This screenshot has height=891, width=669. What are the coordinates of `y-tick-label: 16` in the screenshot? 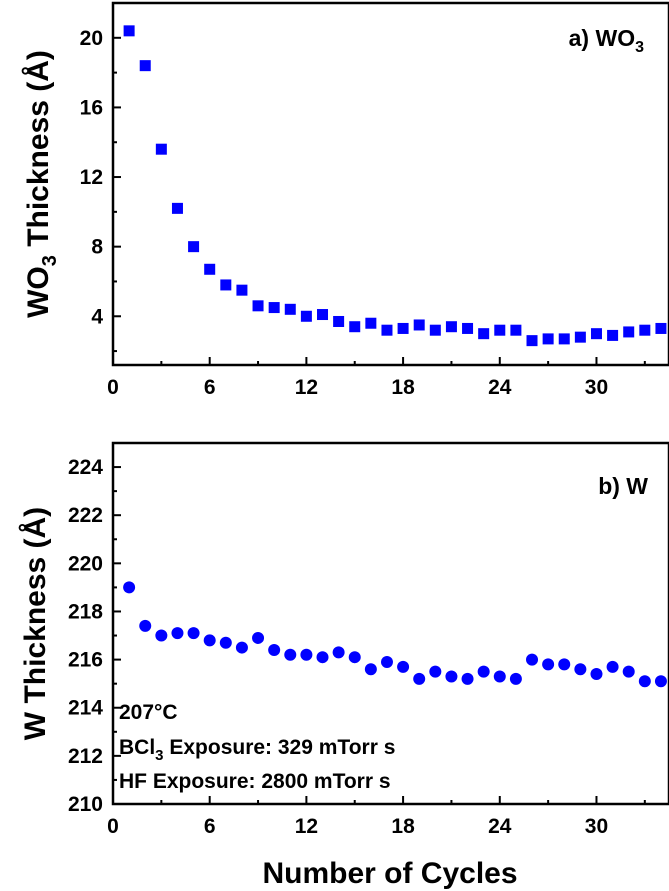 It's located at (91, 107).